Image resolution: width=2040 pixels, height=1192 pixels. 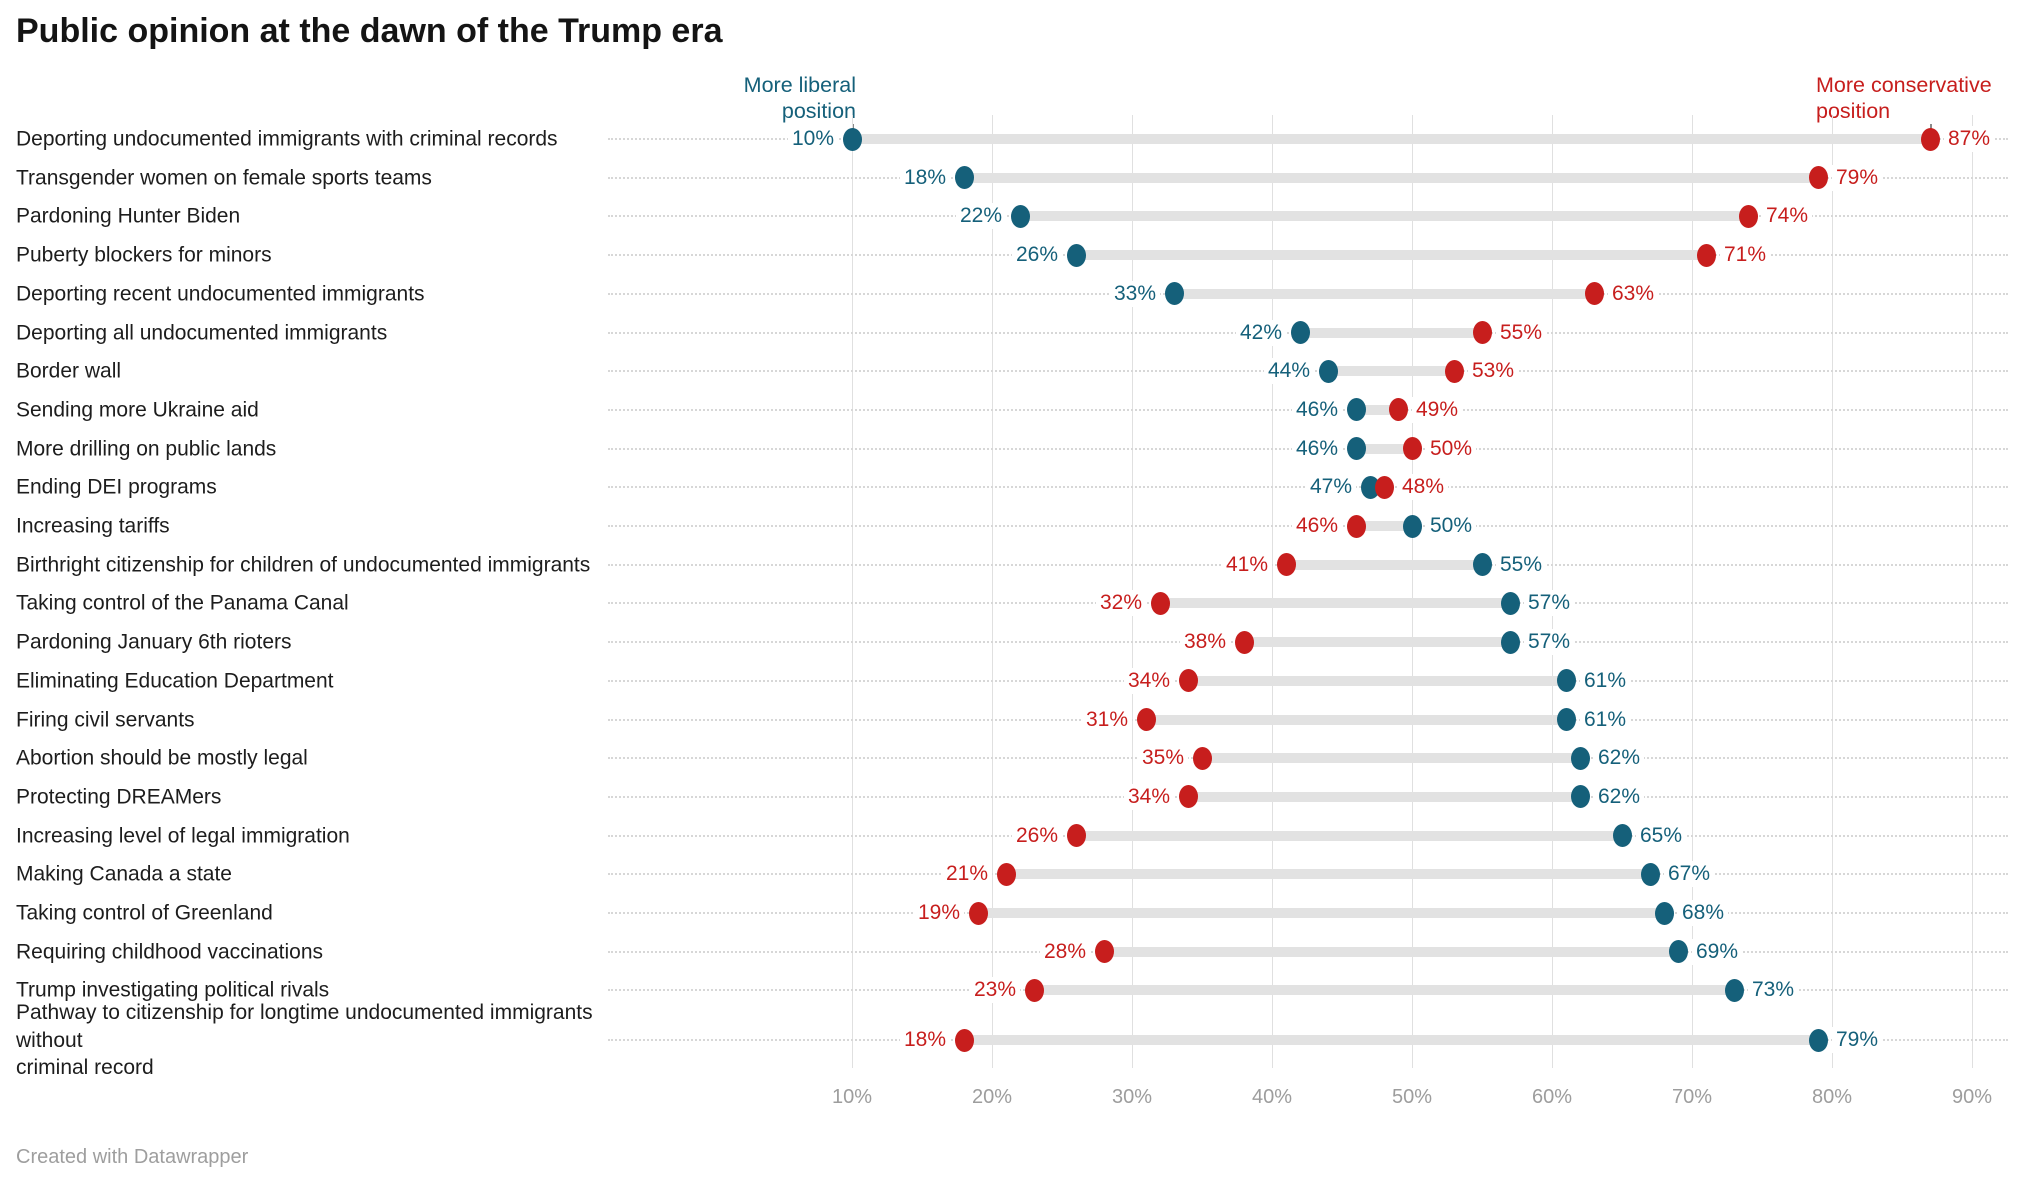 I want to click on value-label-conservative: 74%, so click(x=1787, y=216).